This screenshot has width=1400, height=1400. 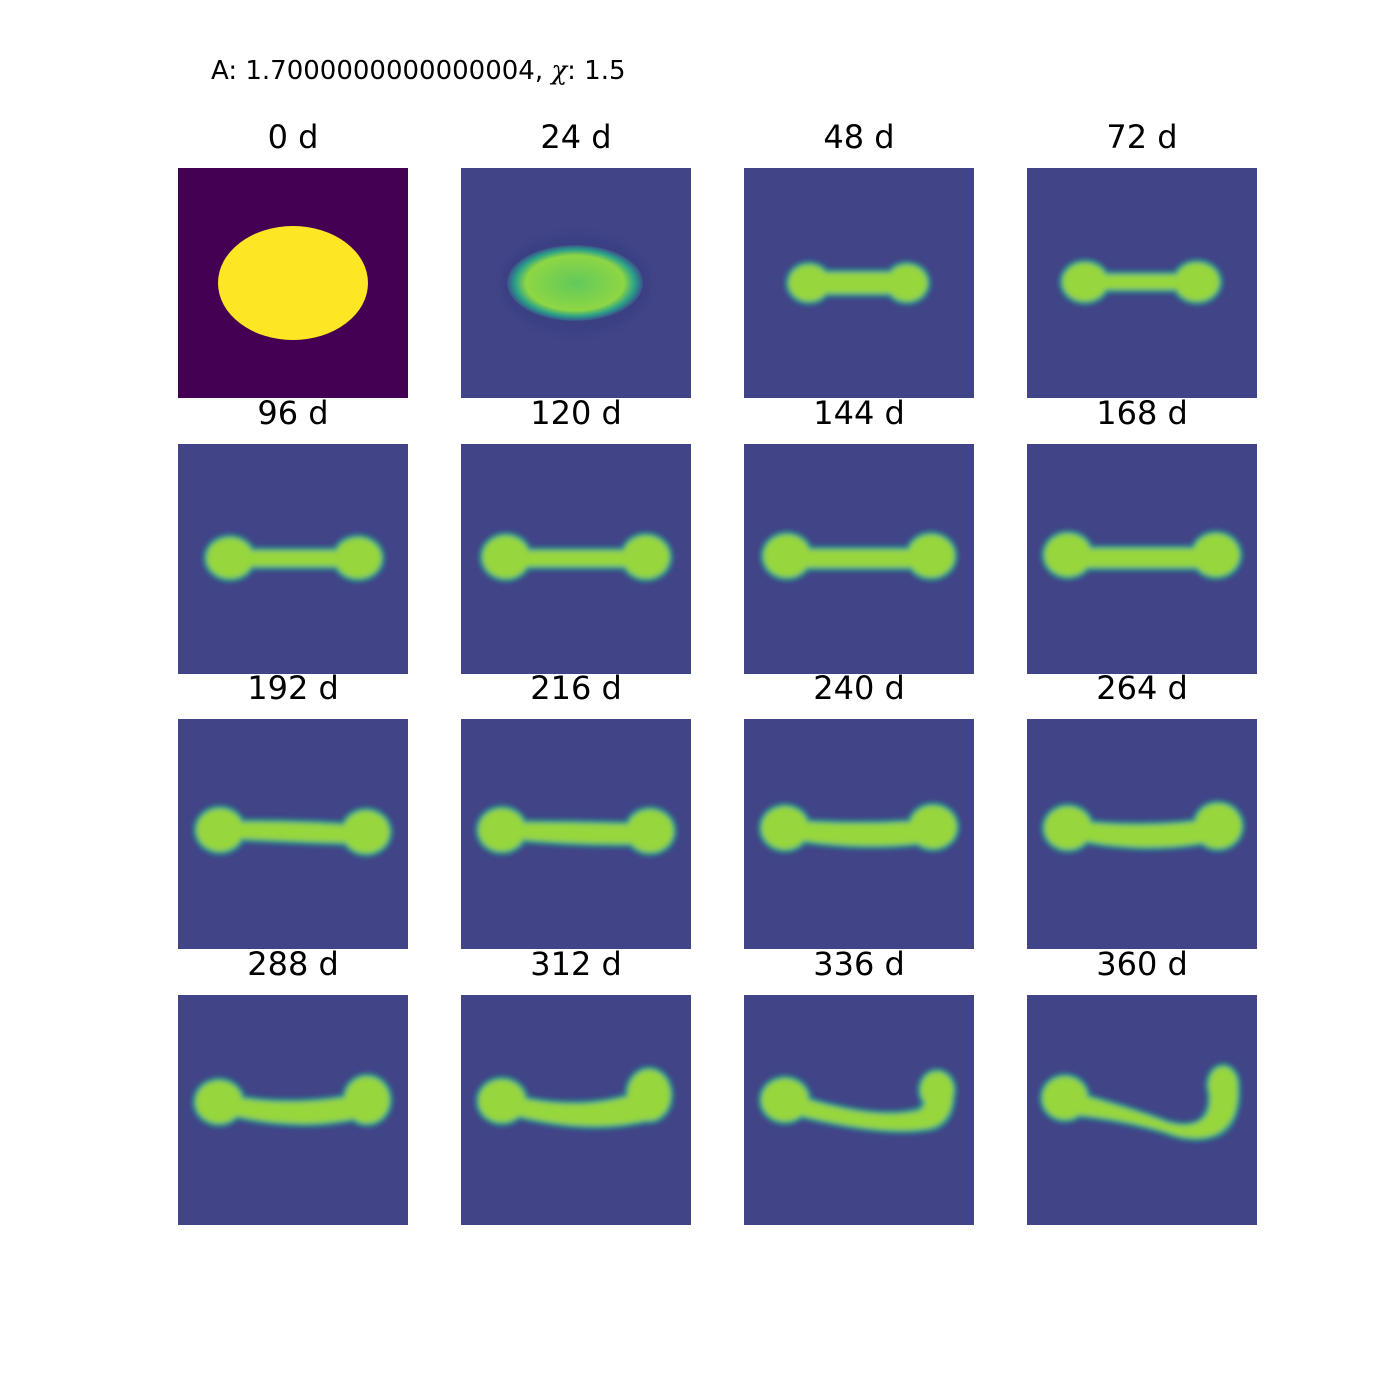 I want to click on panel-title: 192 d, so click(x=293, y=688).